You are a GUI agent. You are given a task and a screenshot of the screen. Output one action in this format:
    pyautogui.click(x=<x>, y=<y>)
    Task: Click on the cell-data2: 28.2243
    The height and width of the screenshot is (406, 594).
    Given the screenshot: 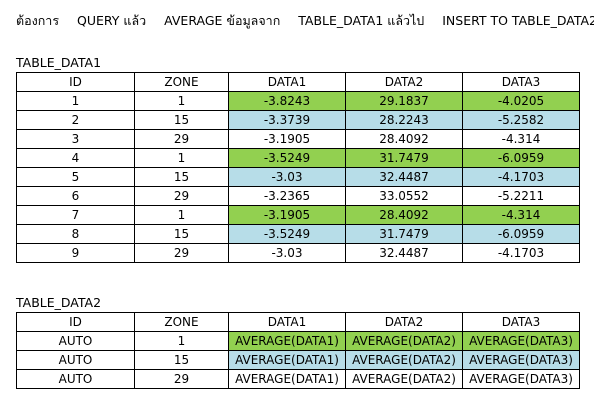 What is the action you would take?
    pyautogui.click(x=404, y=120)
    